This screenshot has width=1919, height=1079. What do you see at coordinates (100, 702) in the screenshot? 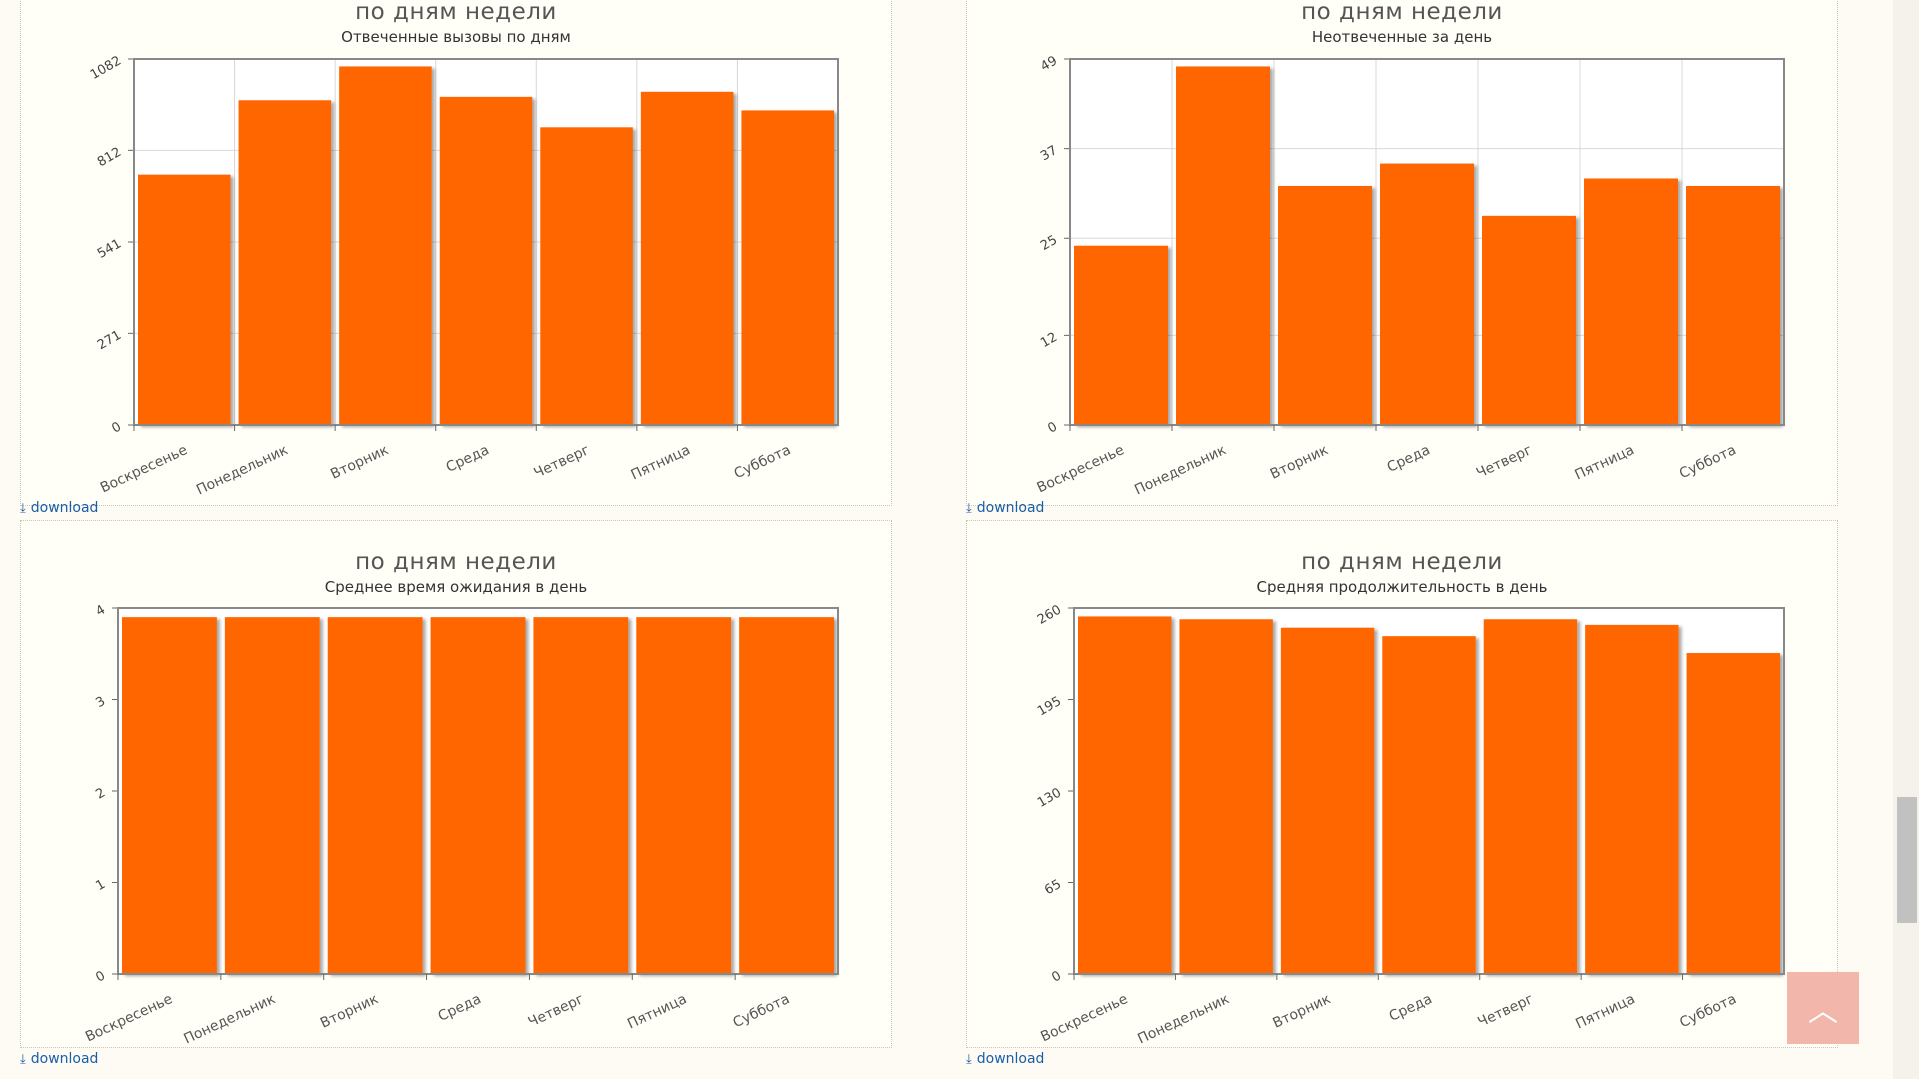
I see `y-tick-label: 3` at bounding box center [100, 702].